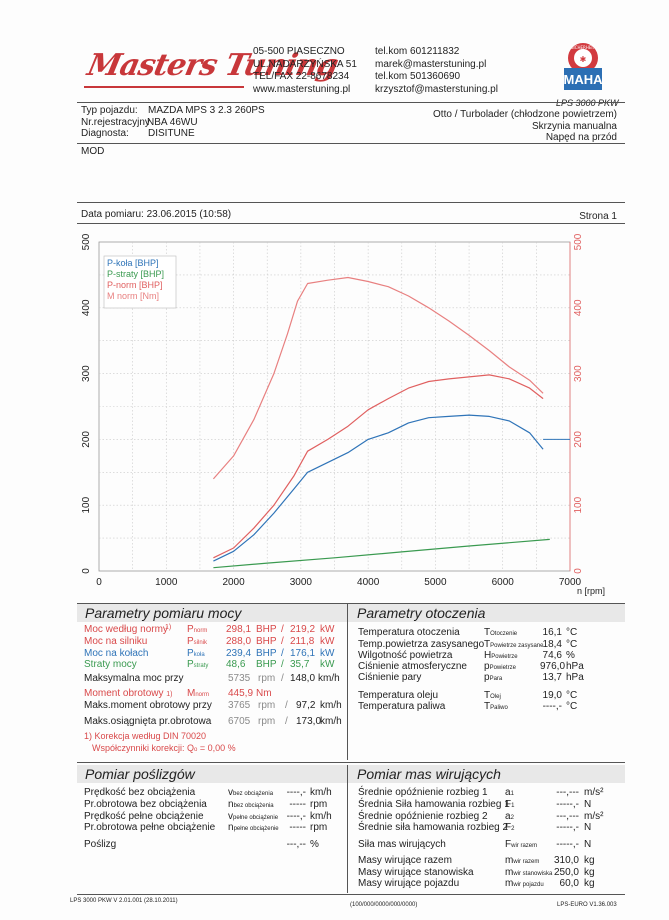 The height and width of the screenshot is (920, 669). What do you see at coordinates (583, 47) in the screenshot?
I see `maha-ring-text: SICHERHEIT` at bounding box center [583, 47].